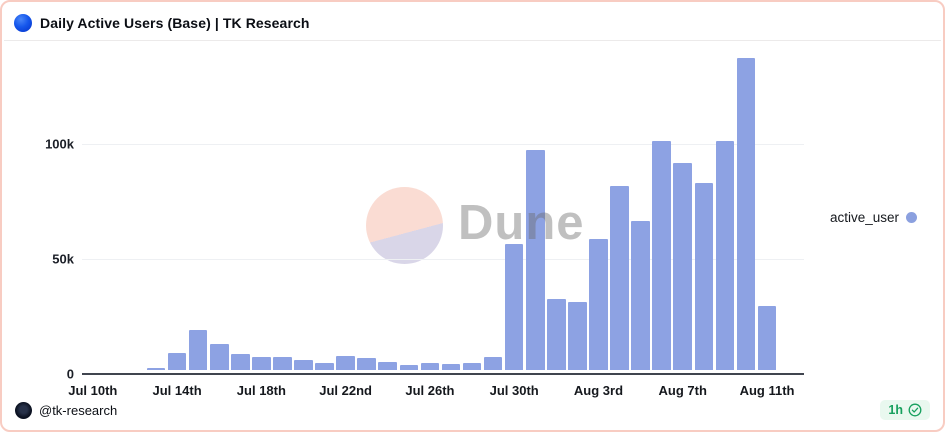 This screenshot has height=432, width=945. I want to click on legend-item-active-user: active_user, so click(873, 217).